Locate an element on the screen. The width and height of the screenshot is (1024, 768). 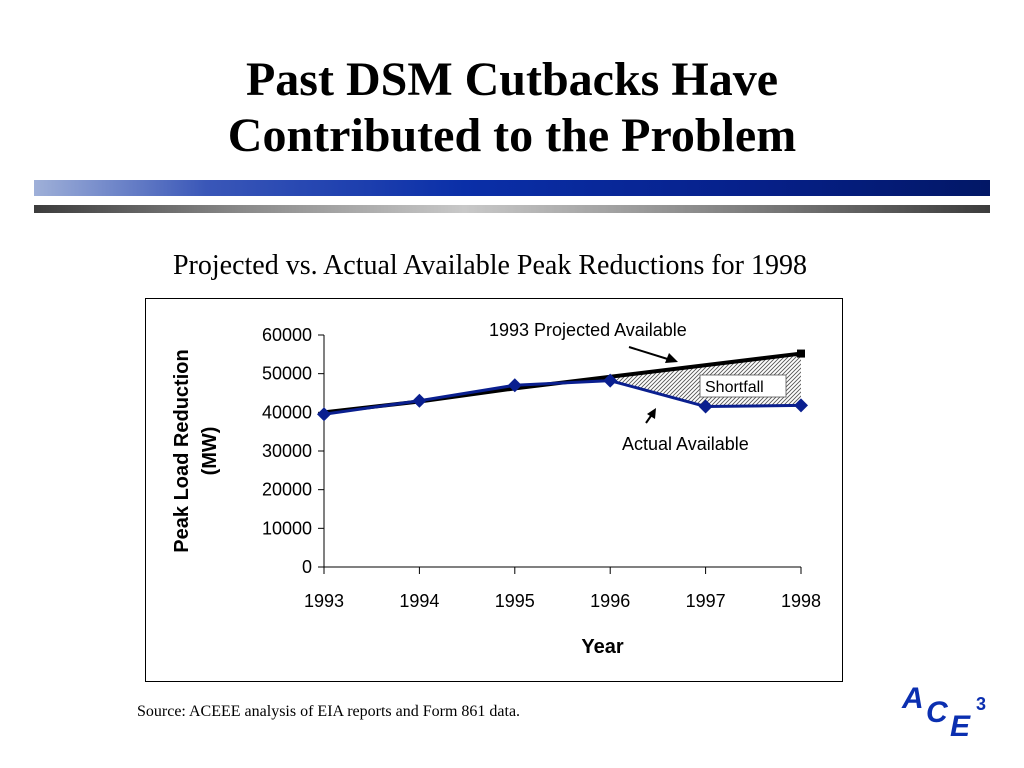
x-tick-label: 1994 is located at coordinates (419, 601).